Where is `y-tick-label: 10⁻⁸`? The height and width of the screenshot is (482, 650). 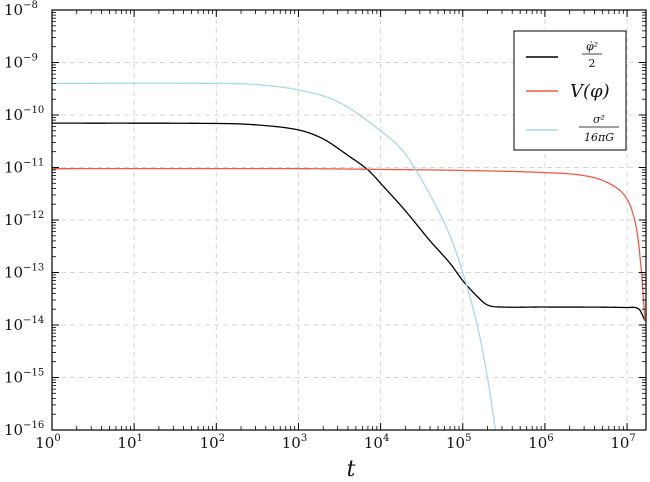 y-tick-label: 10⁻⁸ is located at coordinates (21, 9).